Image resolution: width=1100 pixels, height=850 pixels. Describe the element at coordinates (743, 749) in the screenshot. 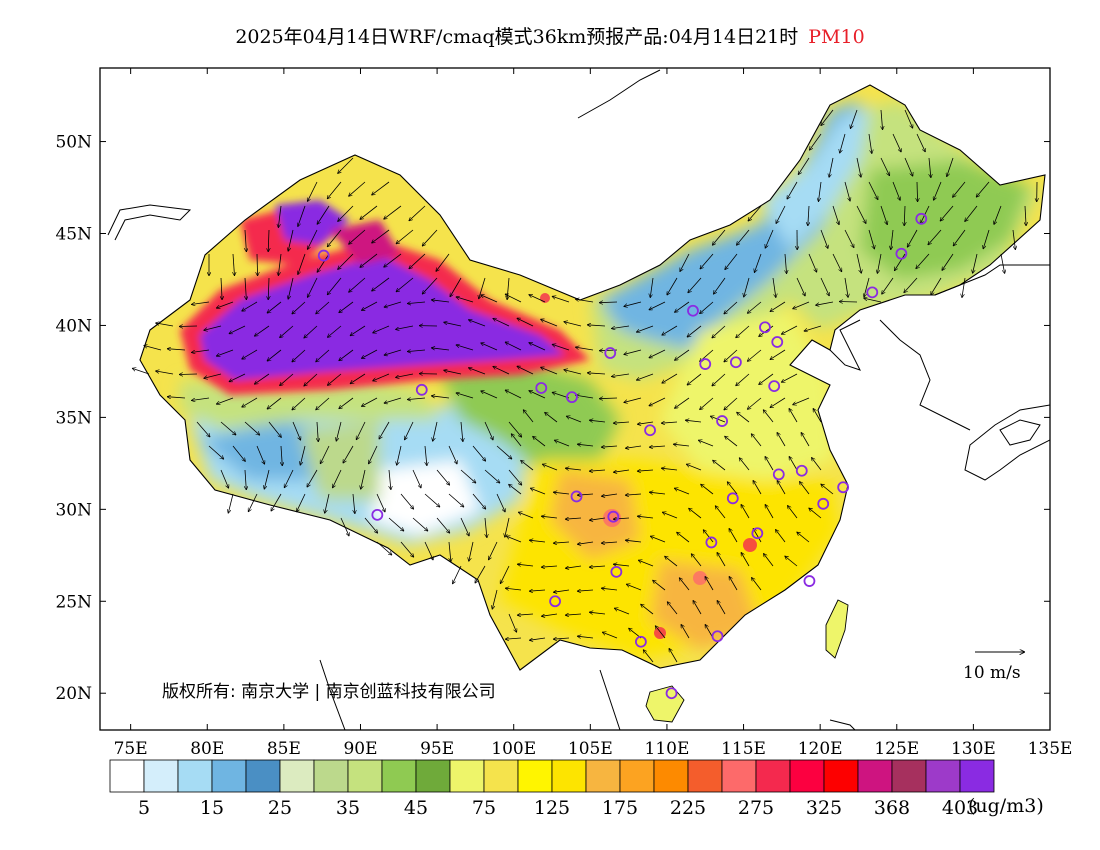

I see `lon-label: 115E` at that location.